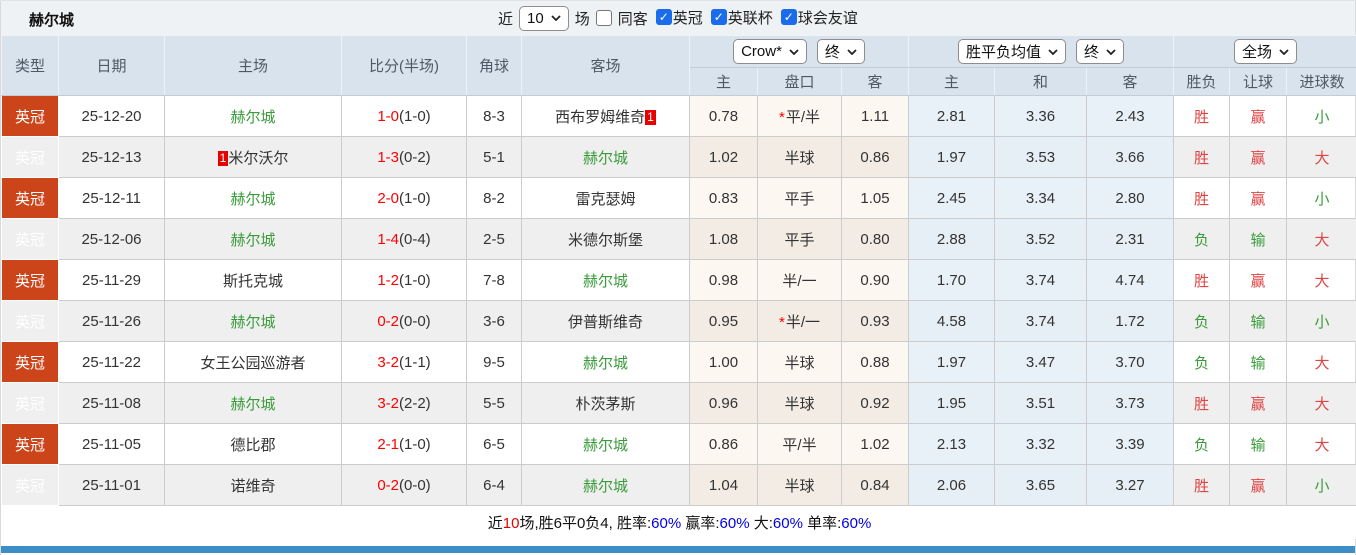 This screenshot has height=555, width=1356. Describe the element at coordinates (604, 18) in the screenshot. I see `same-opponent-checkbox` at that location.